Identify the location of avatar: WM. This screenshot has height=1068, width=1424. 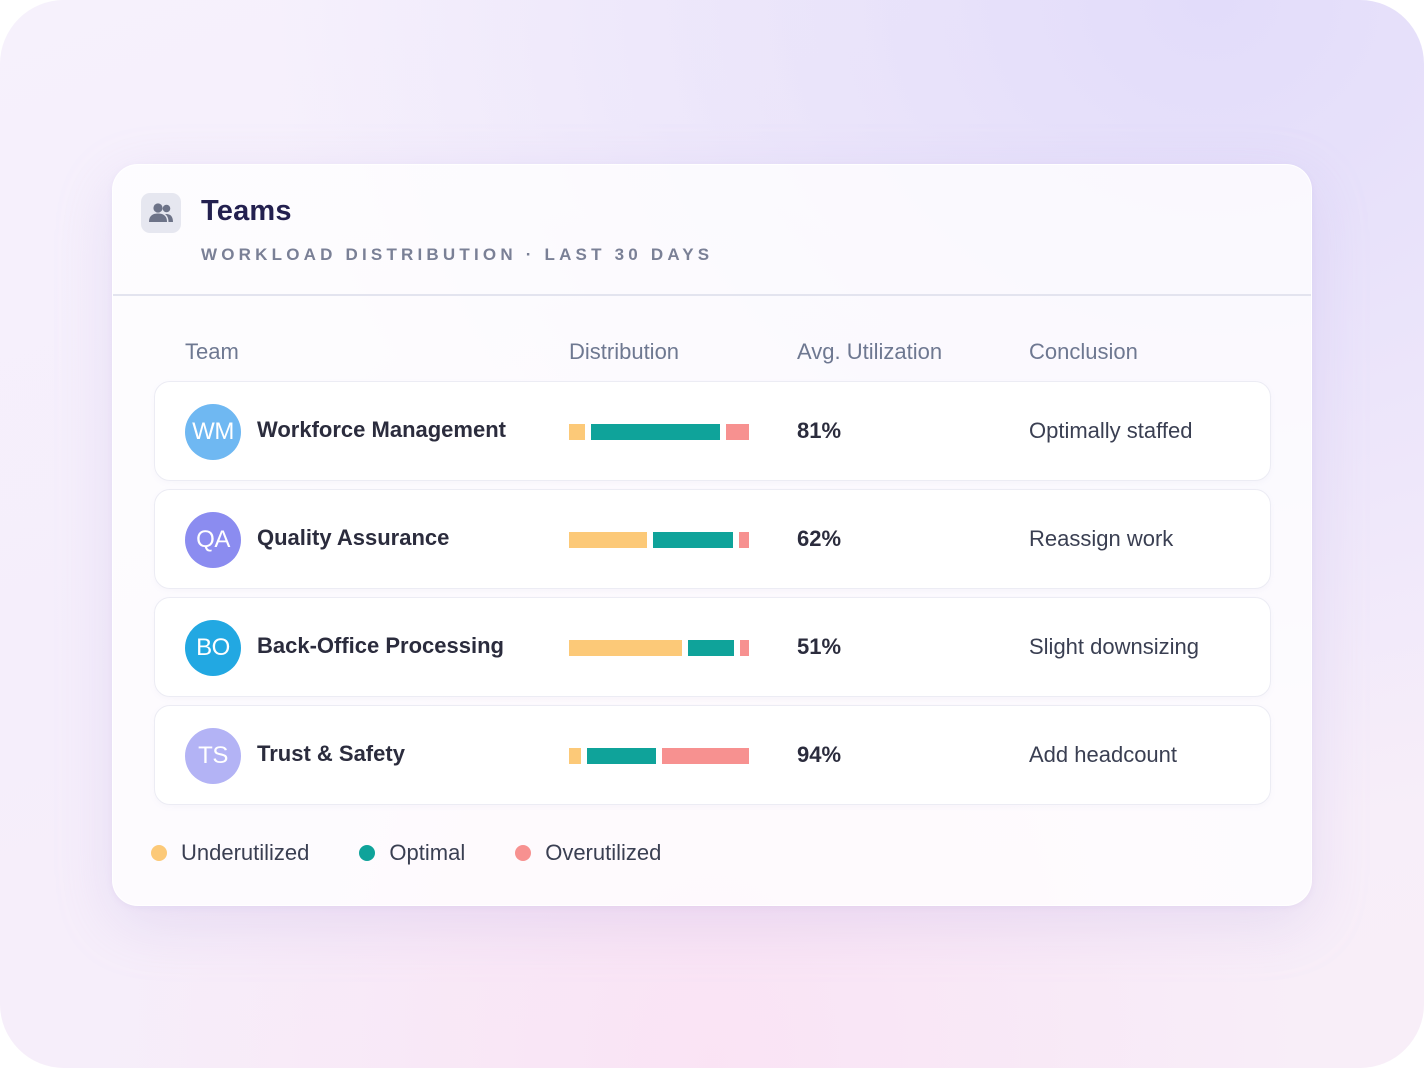
(213, 432).